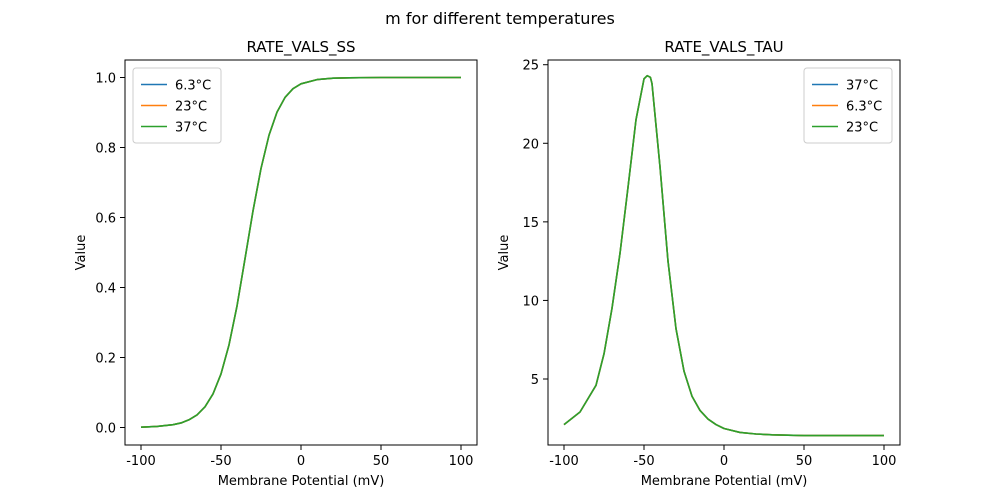  What do you see at coordinates (500, 18) in the screenshot?
I see `figure-suptitle: m for different temperatures` at bounding box center [500, 18].